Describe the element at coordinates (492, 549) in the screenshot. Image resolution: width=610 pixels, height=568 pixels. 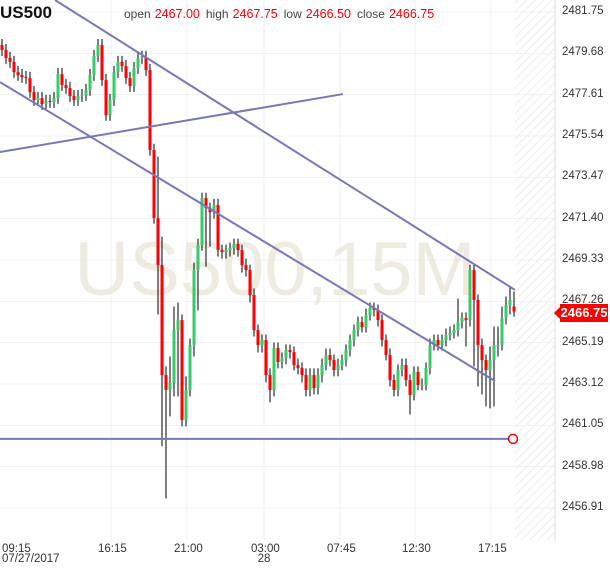
I see `time-tick: 17:15` at that location.